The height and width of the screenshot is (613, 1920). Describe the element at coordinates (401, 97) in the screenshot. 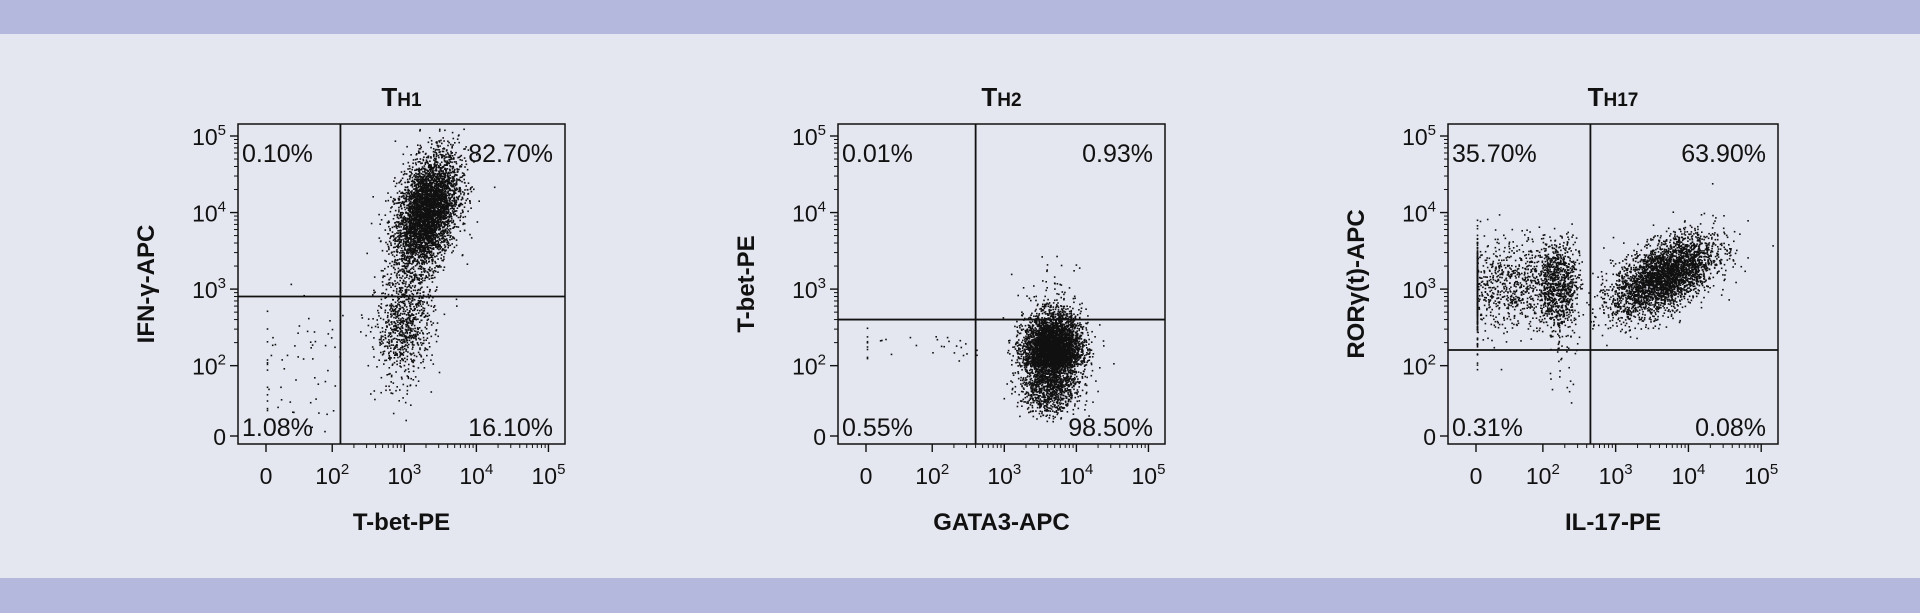

I see `panel-title: TH1` at that location.